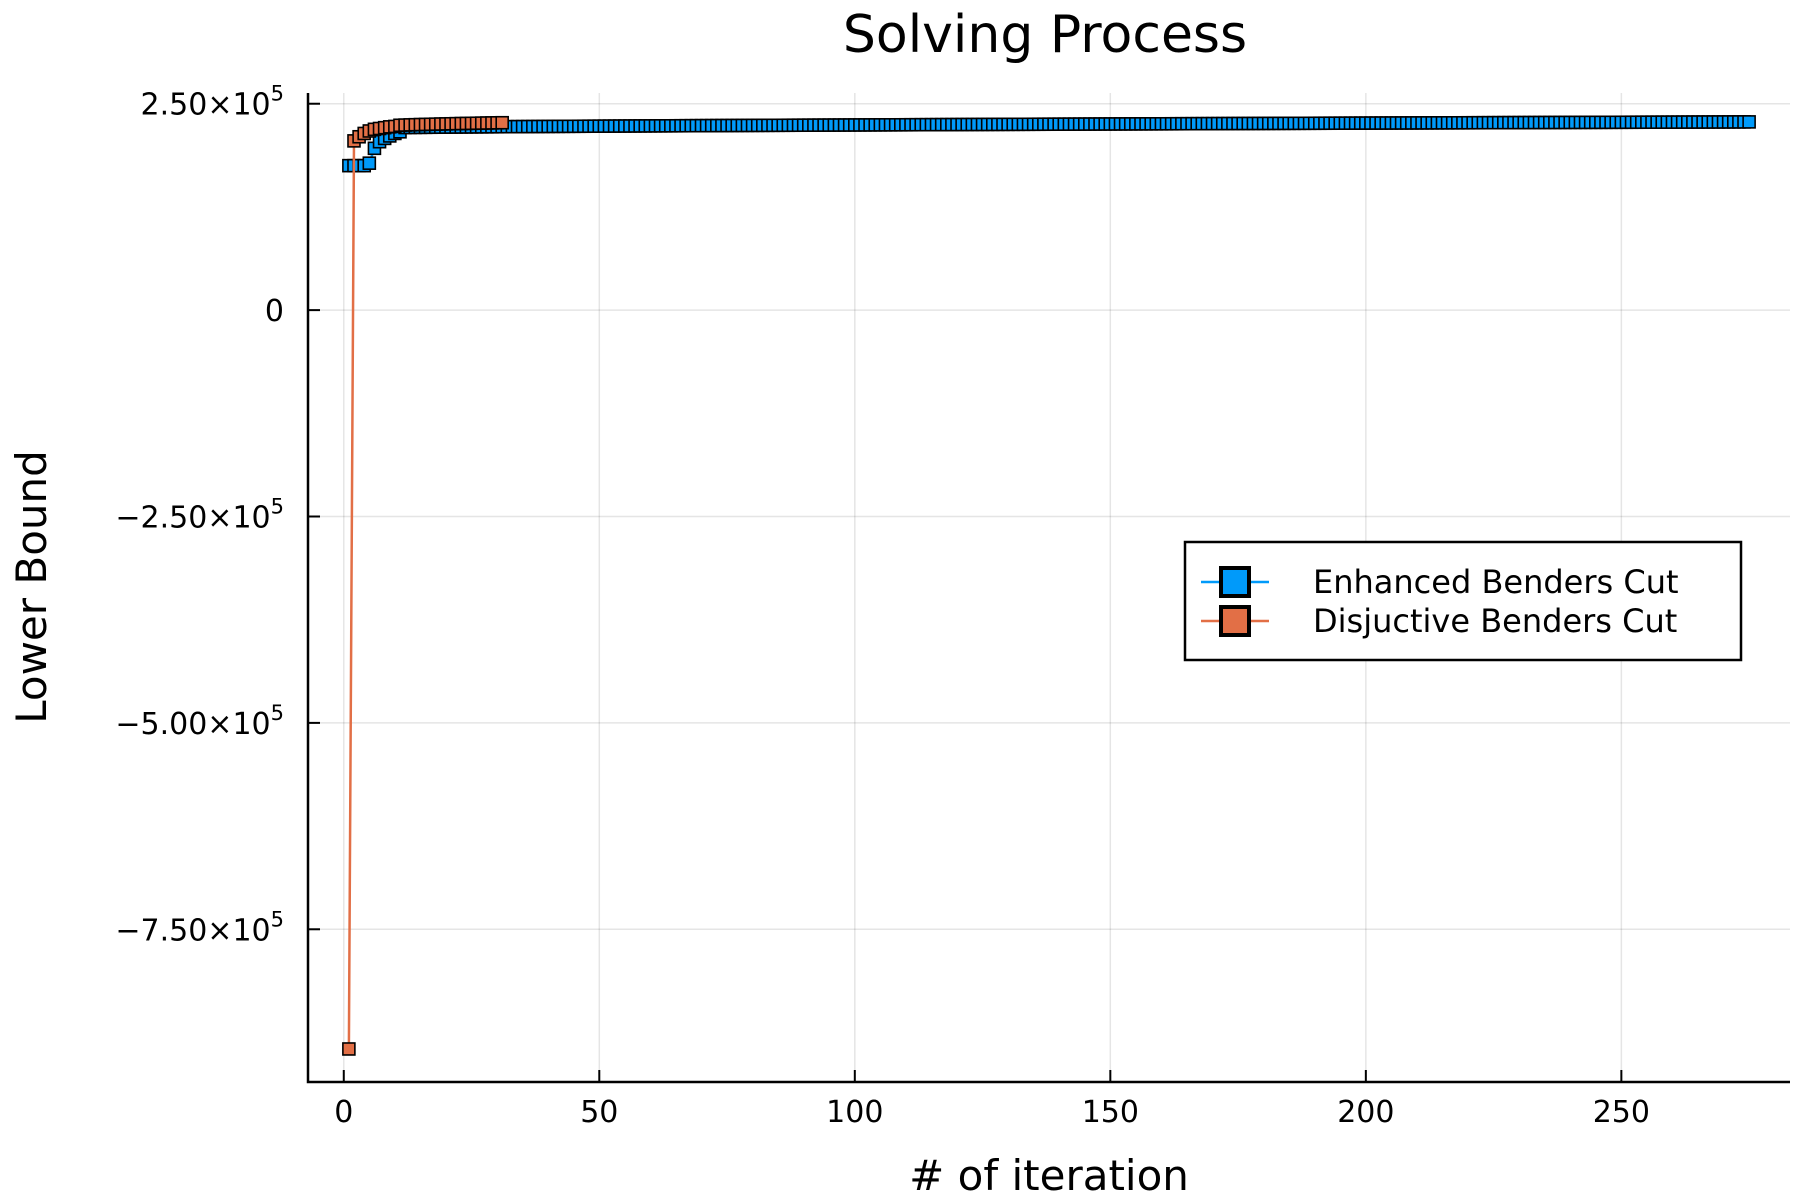  I want to click on x-tick-label: 0, so click(343, 1112).